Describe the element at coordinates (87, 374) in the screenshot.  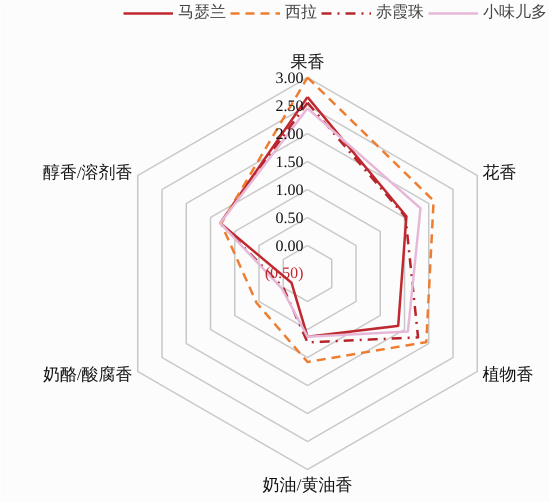
I see `spoke-label: 奶酪/酸腐香` at that location.